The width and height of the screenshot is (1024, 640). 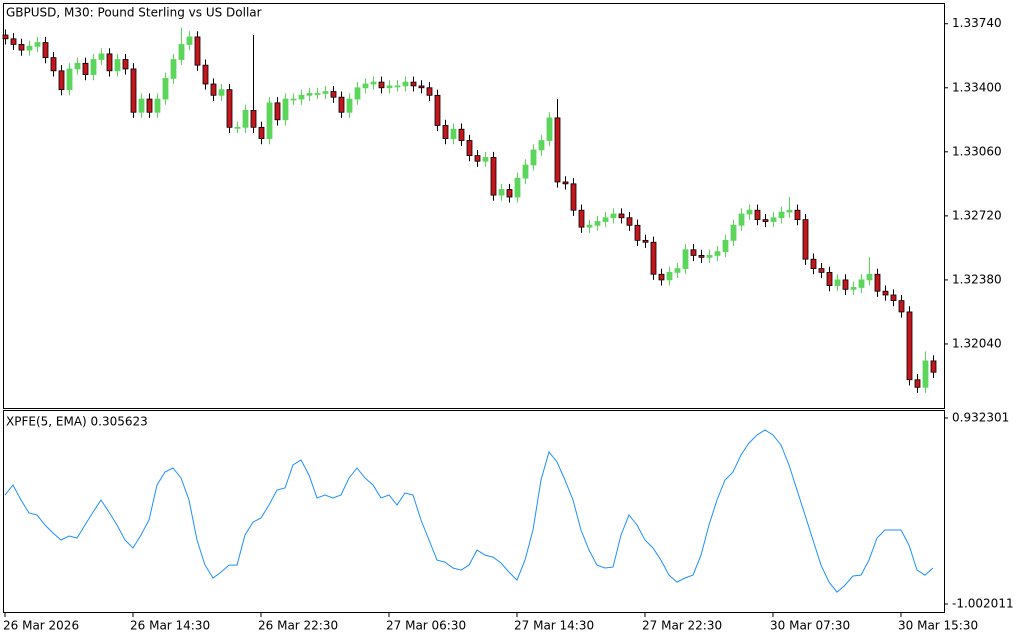 What do you see at coordinates (554, 626) in the screenshot?
I see `x-tick-label: 27 Mar 14:30` at bounding box center [554, 626].